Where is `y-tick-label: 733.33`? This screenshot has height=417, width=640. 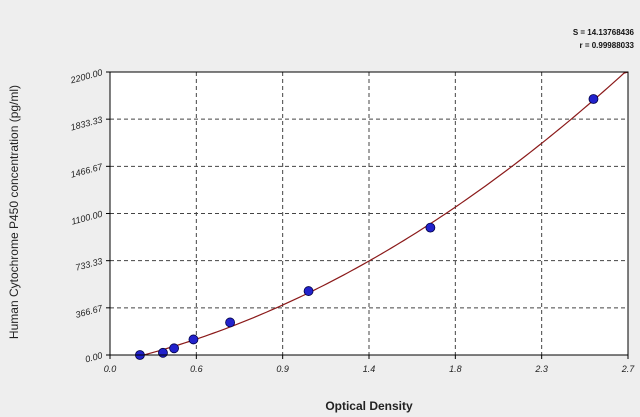
y-tick-label: 733.33 is located at coordinates (88, 264).